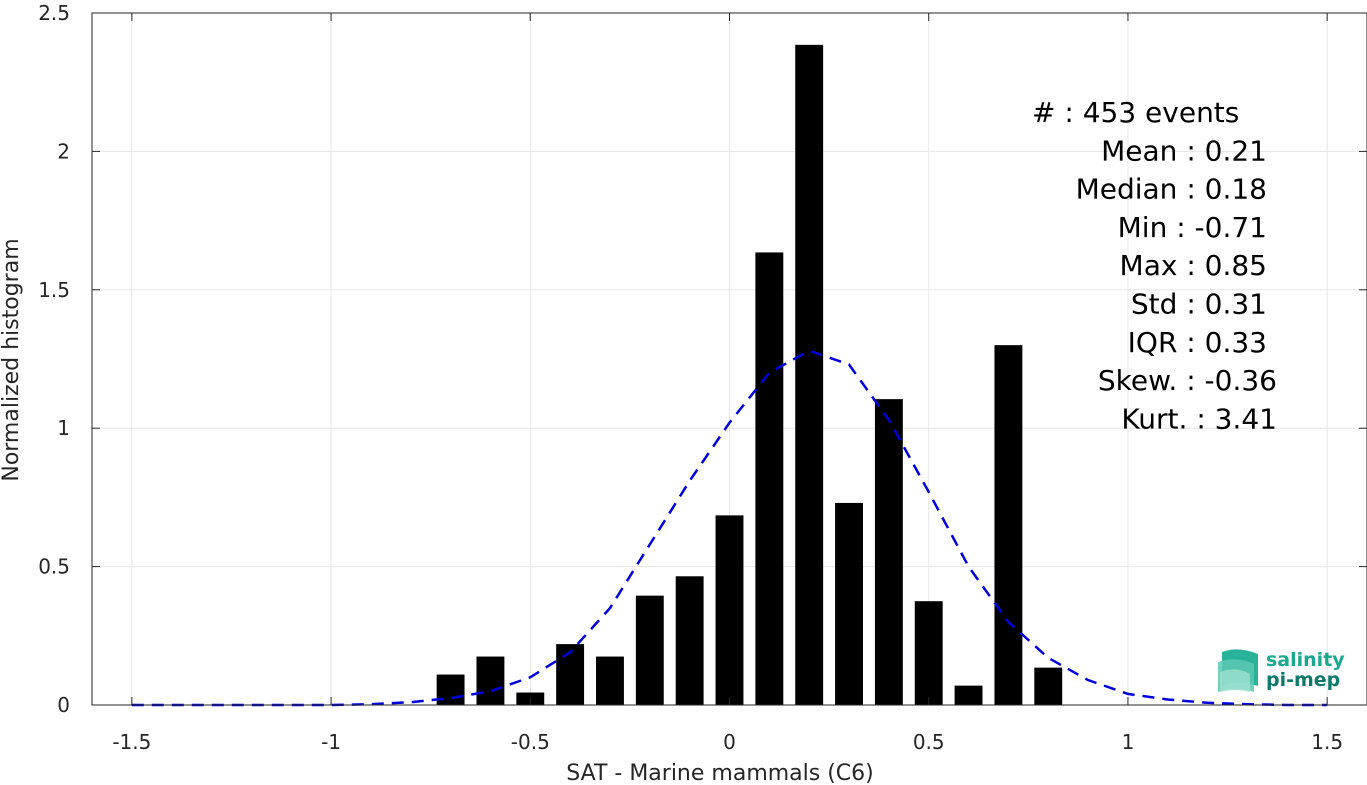  Describe the element at coordinates (1192, 227) in the screenshot. I see `stats-line: Min : -0.71` at that location.